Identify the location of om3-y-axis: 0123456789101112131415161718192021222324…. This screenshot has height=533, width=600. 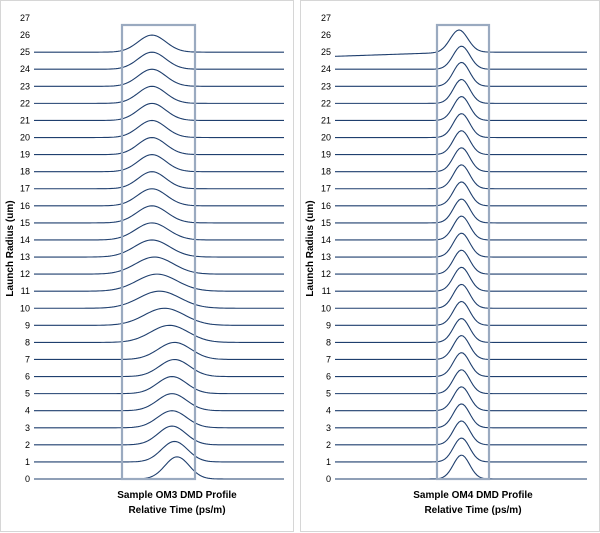
(25, 248).